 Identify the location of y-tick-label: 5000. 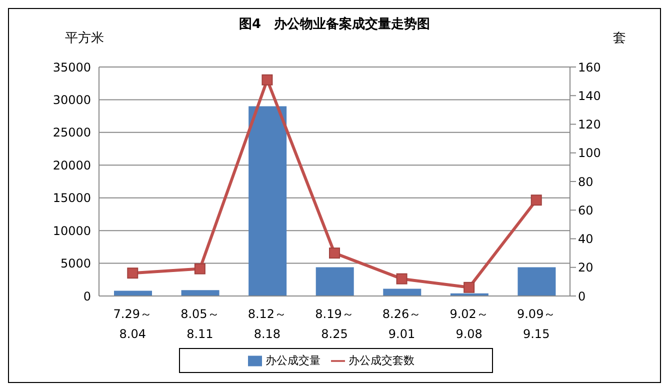
(75, 263).